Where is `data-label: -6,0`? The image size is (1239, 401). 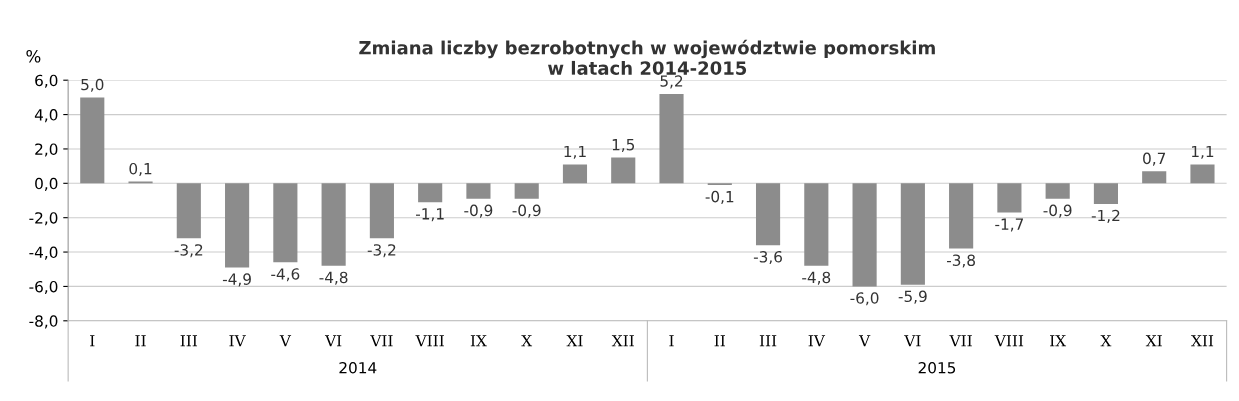
data-label: -6,0 is located at coordinates (864, 299).